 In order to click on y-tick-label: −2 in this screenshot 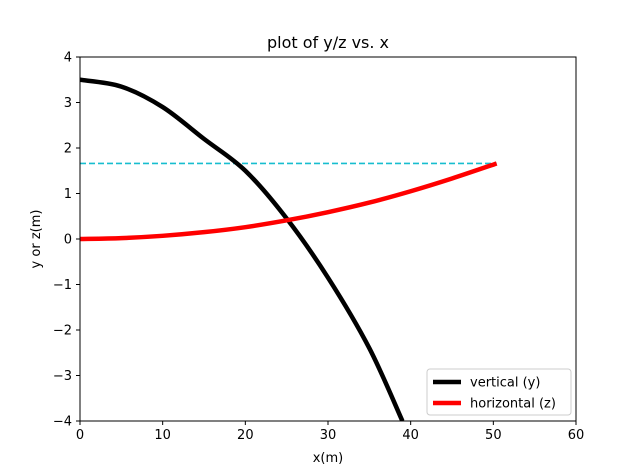, I will do `click(62, 331)`.